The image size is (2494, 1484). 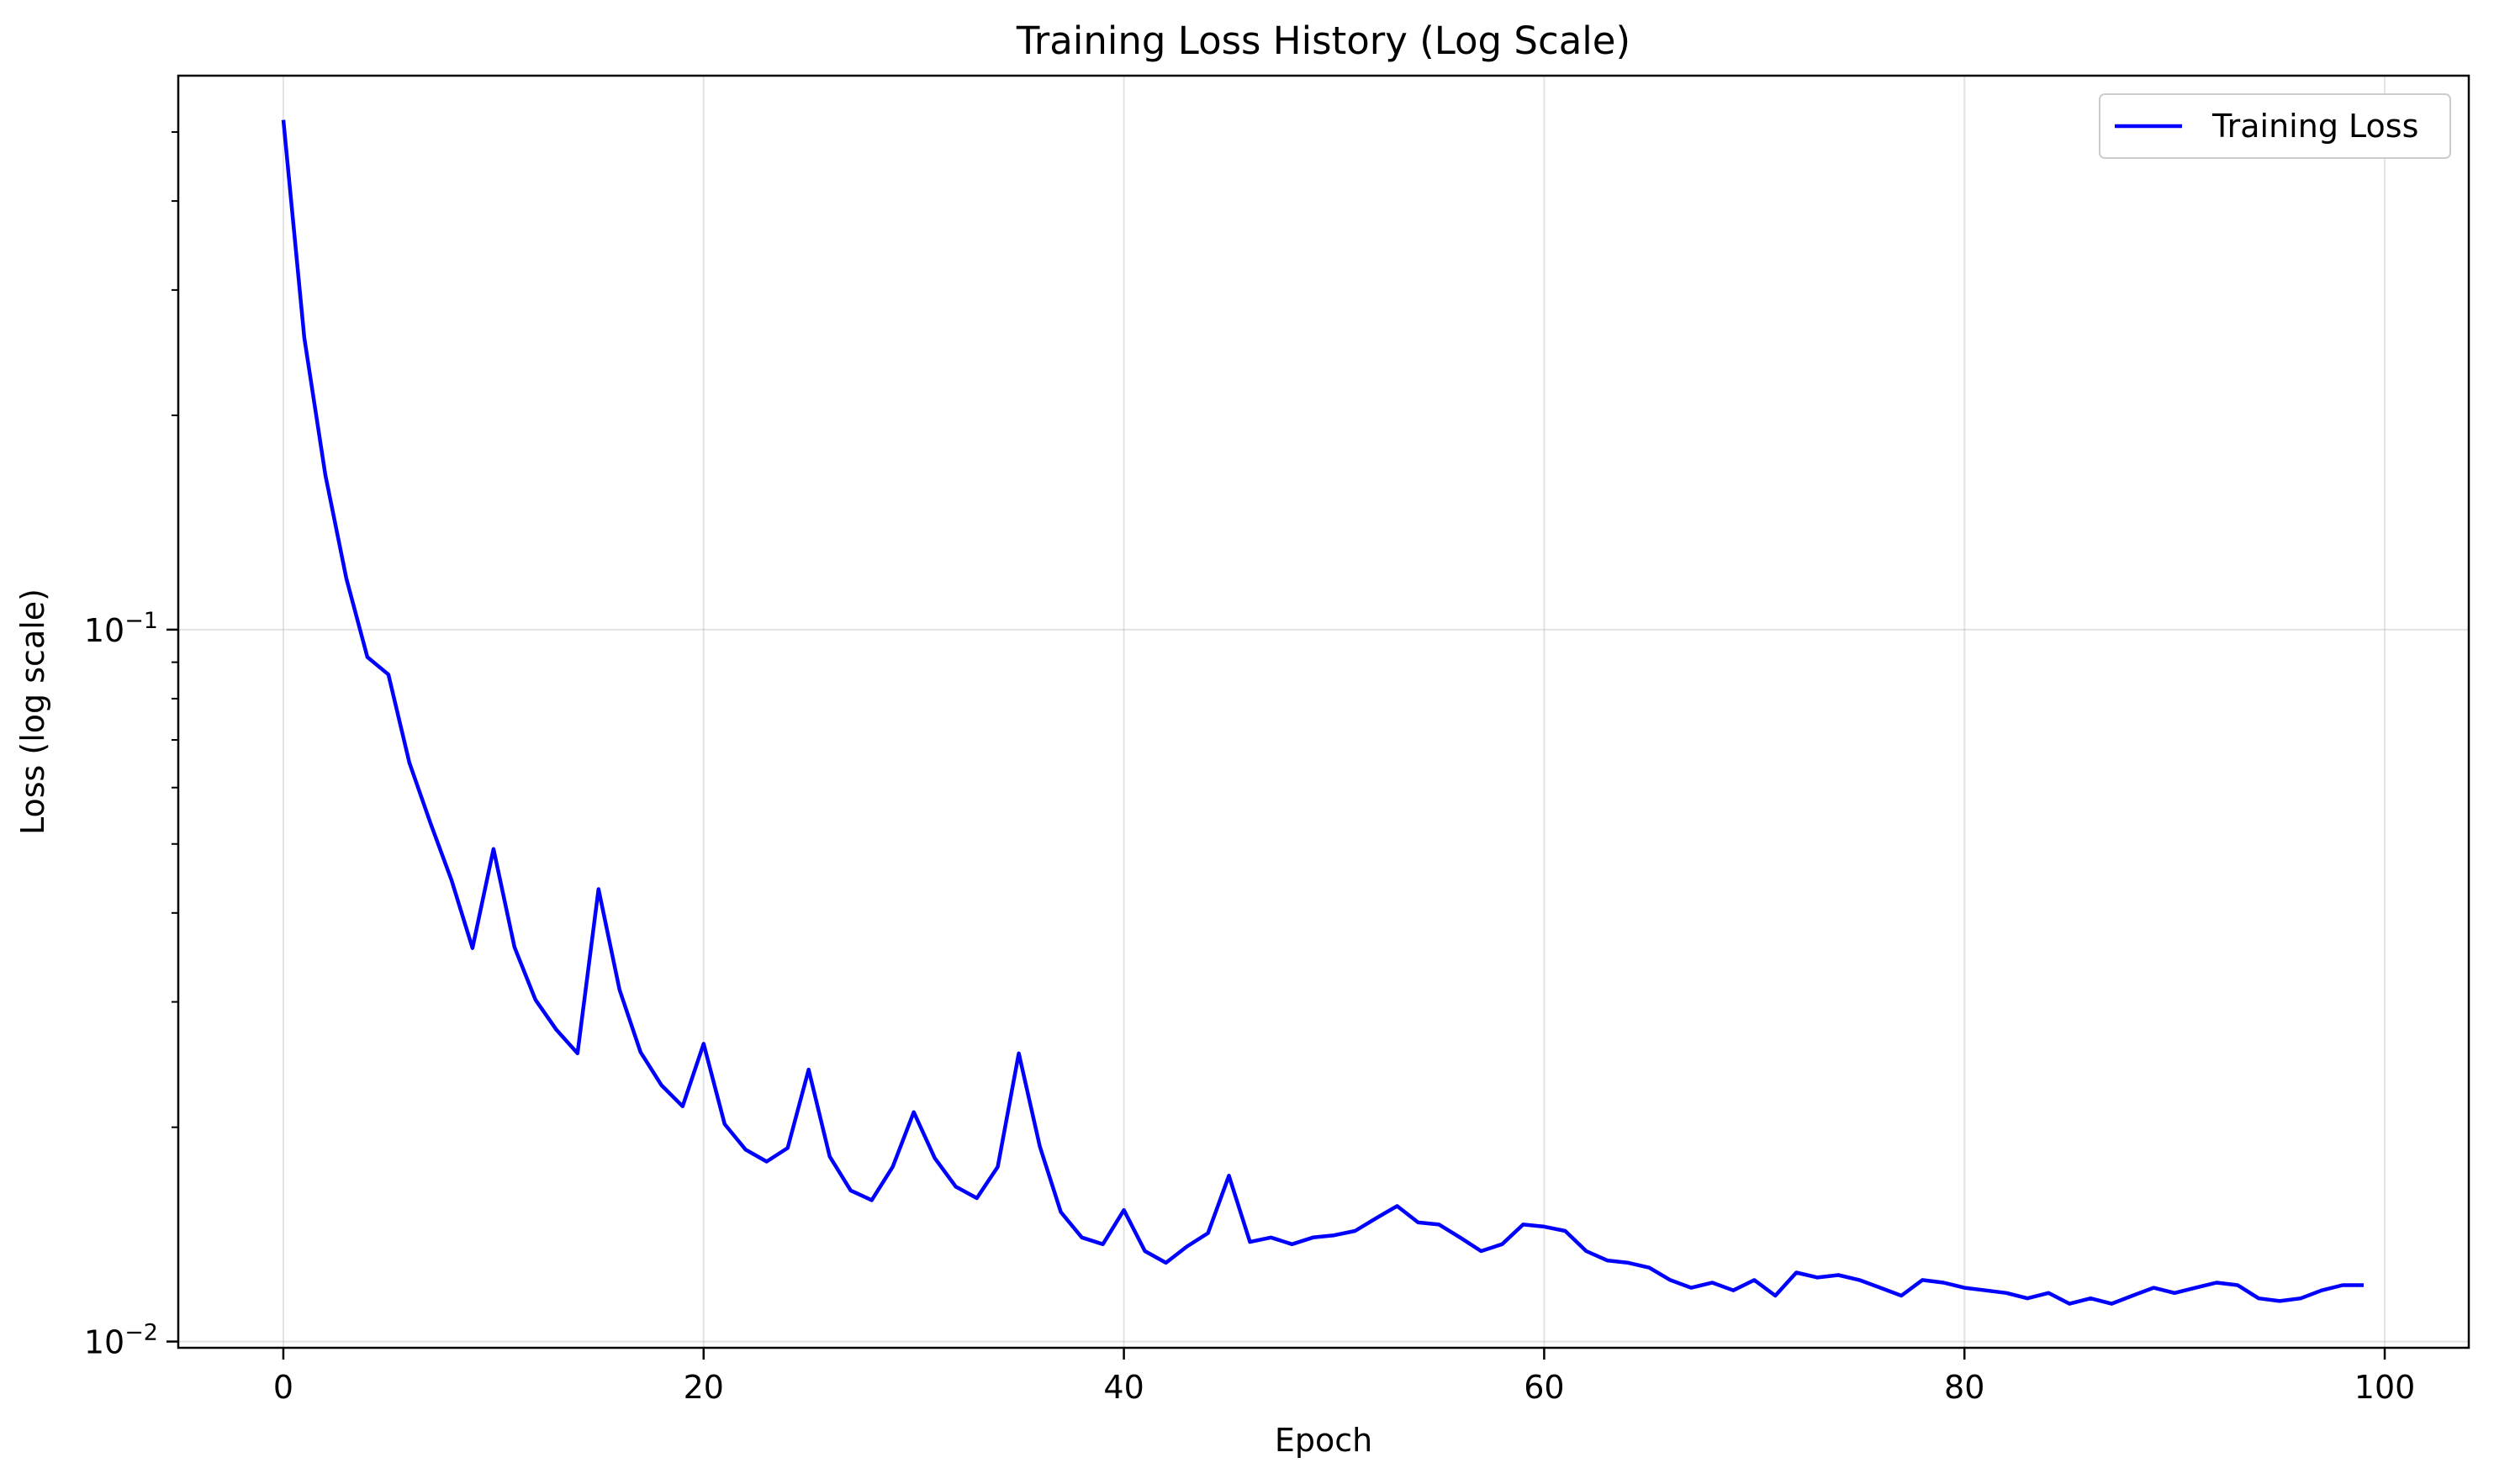 What do you see at coordinates (121, 628) in the screenshot?
I see `y-tick-label: 10⁻¹` at bounding box center [121, 628].